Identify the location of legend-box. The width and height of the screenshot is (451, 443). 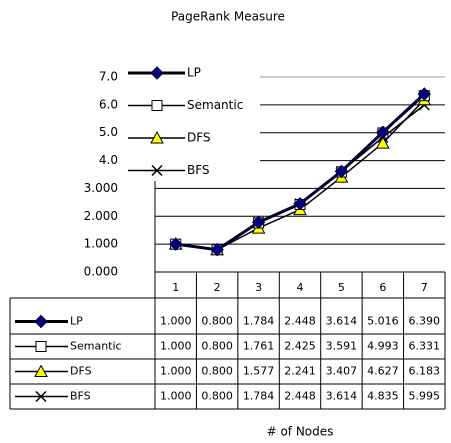
(190, 122).